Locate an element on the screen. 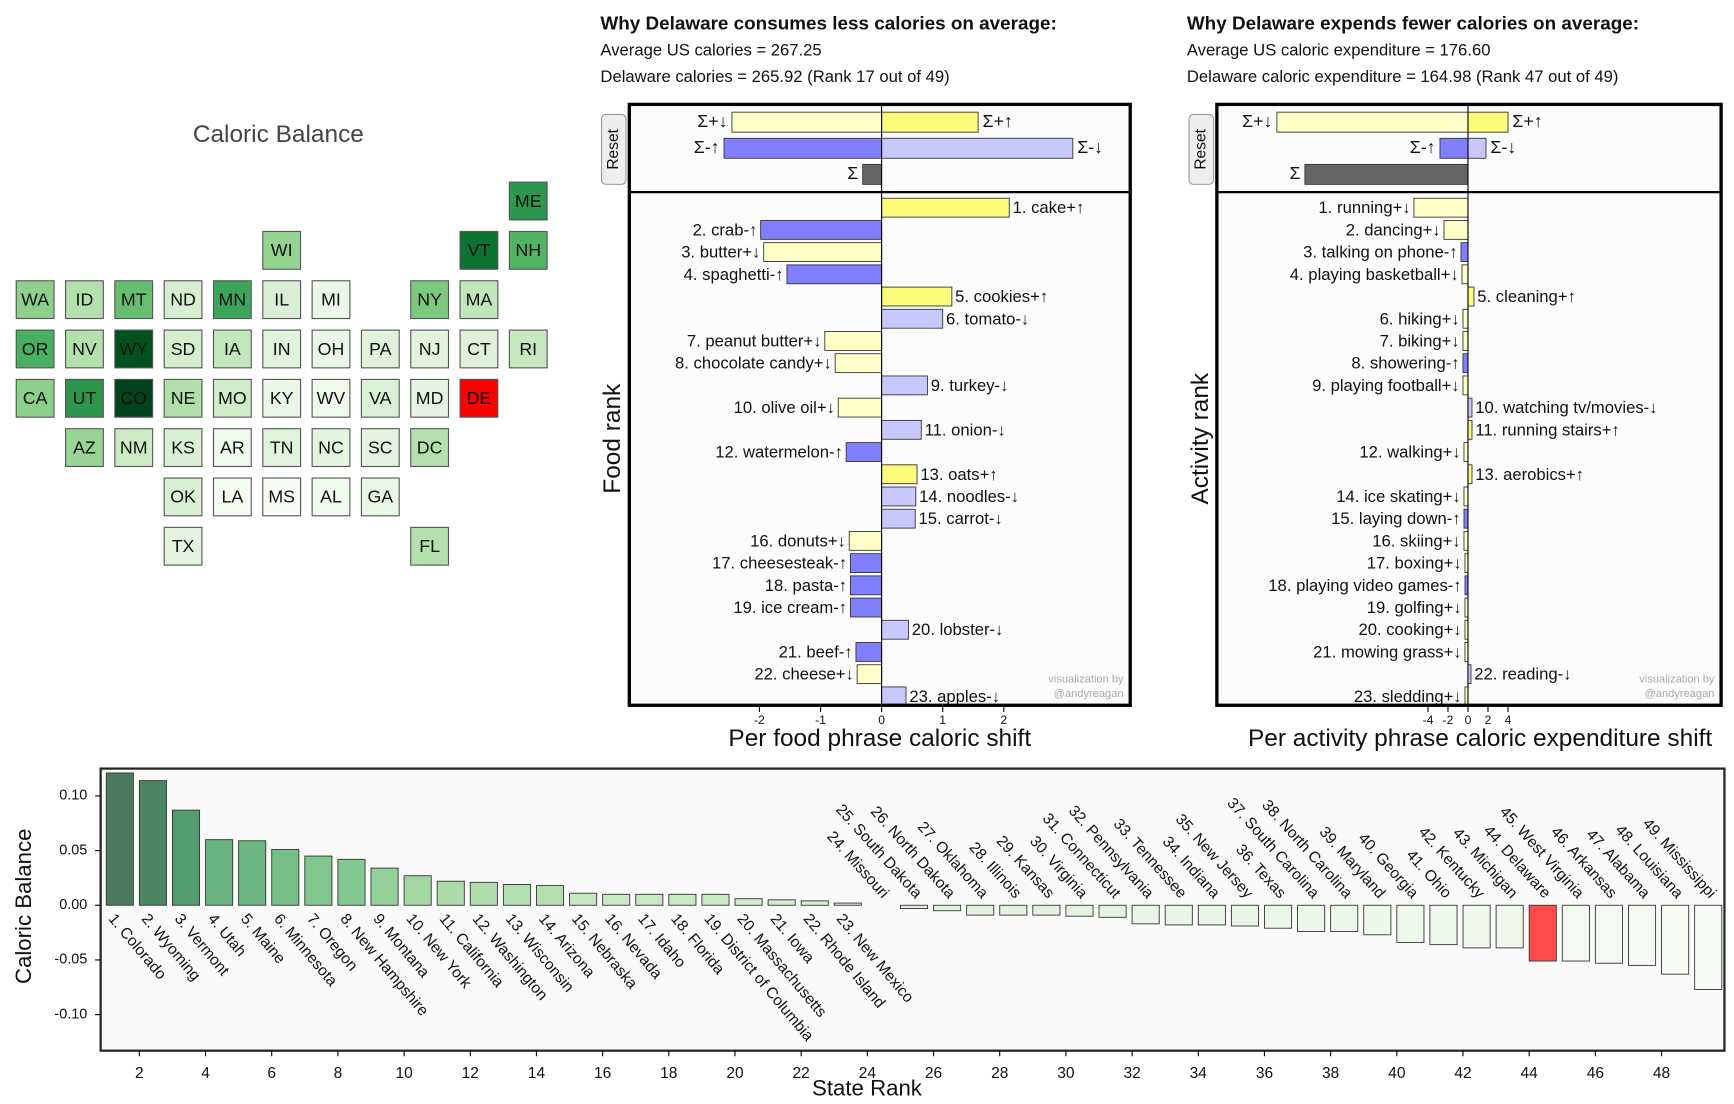 This screenshot has width=1734, height=1104. rank-label: 10. watching tv/movies-↓ is located at coordinates (1566, 407).